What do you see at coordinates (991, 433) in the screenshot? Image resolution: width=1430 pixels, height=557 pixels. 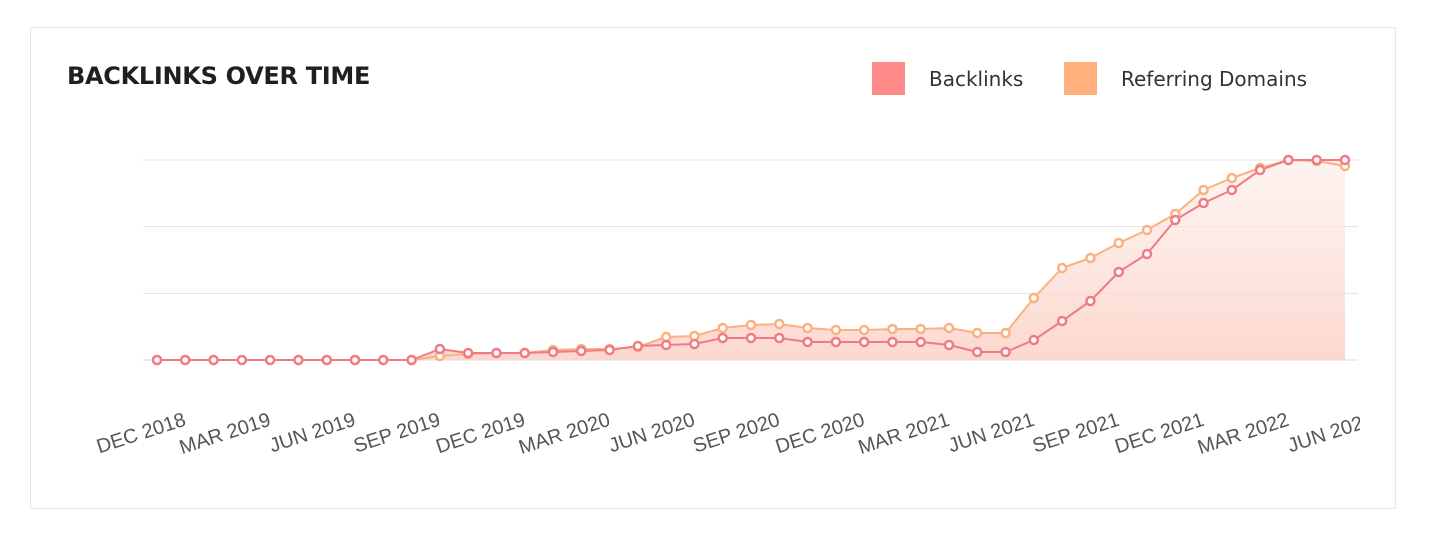 I see `x-tick-label: JUN 2021` at bounding box center [991, 433].